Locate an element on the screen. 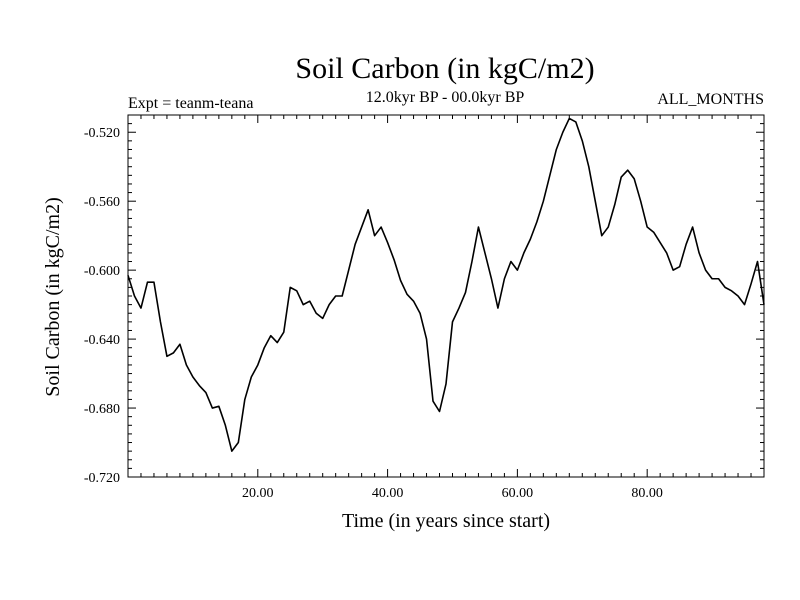 The height and width of the screenshot is (600, 800). chart-subtitle: 12.0kyr BP - 00.0kyr BP is located at coordinates (445, 97).